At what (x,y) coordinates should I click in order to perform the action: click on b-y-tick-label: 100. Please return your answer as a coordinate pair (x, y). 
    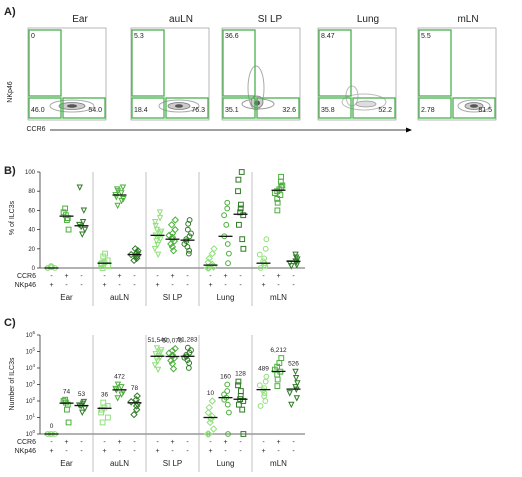
    Looking at the image, I should click on (30, 173).